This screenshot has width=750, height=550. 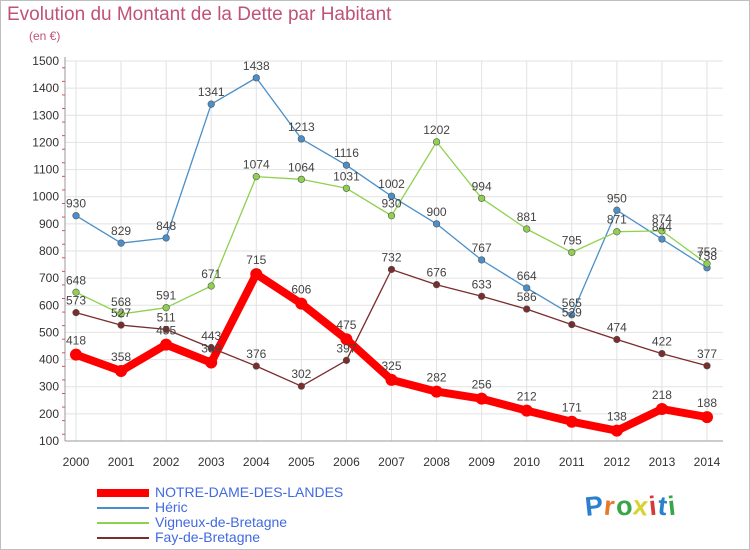 I want to click on data-label: 565, so click(x=572, y=303).